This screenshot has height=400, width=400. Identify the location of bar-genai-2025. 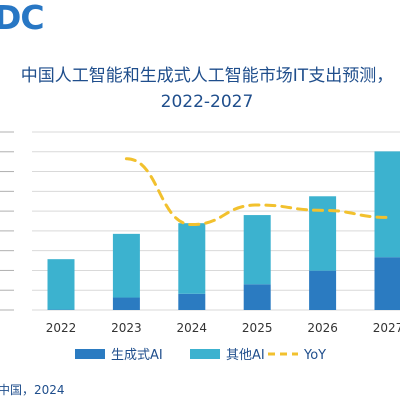
(257, 297).